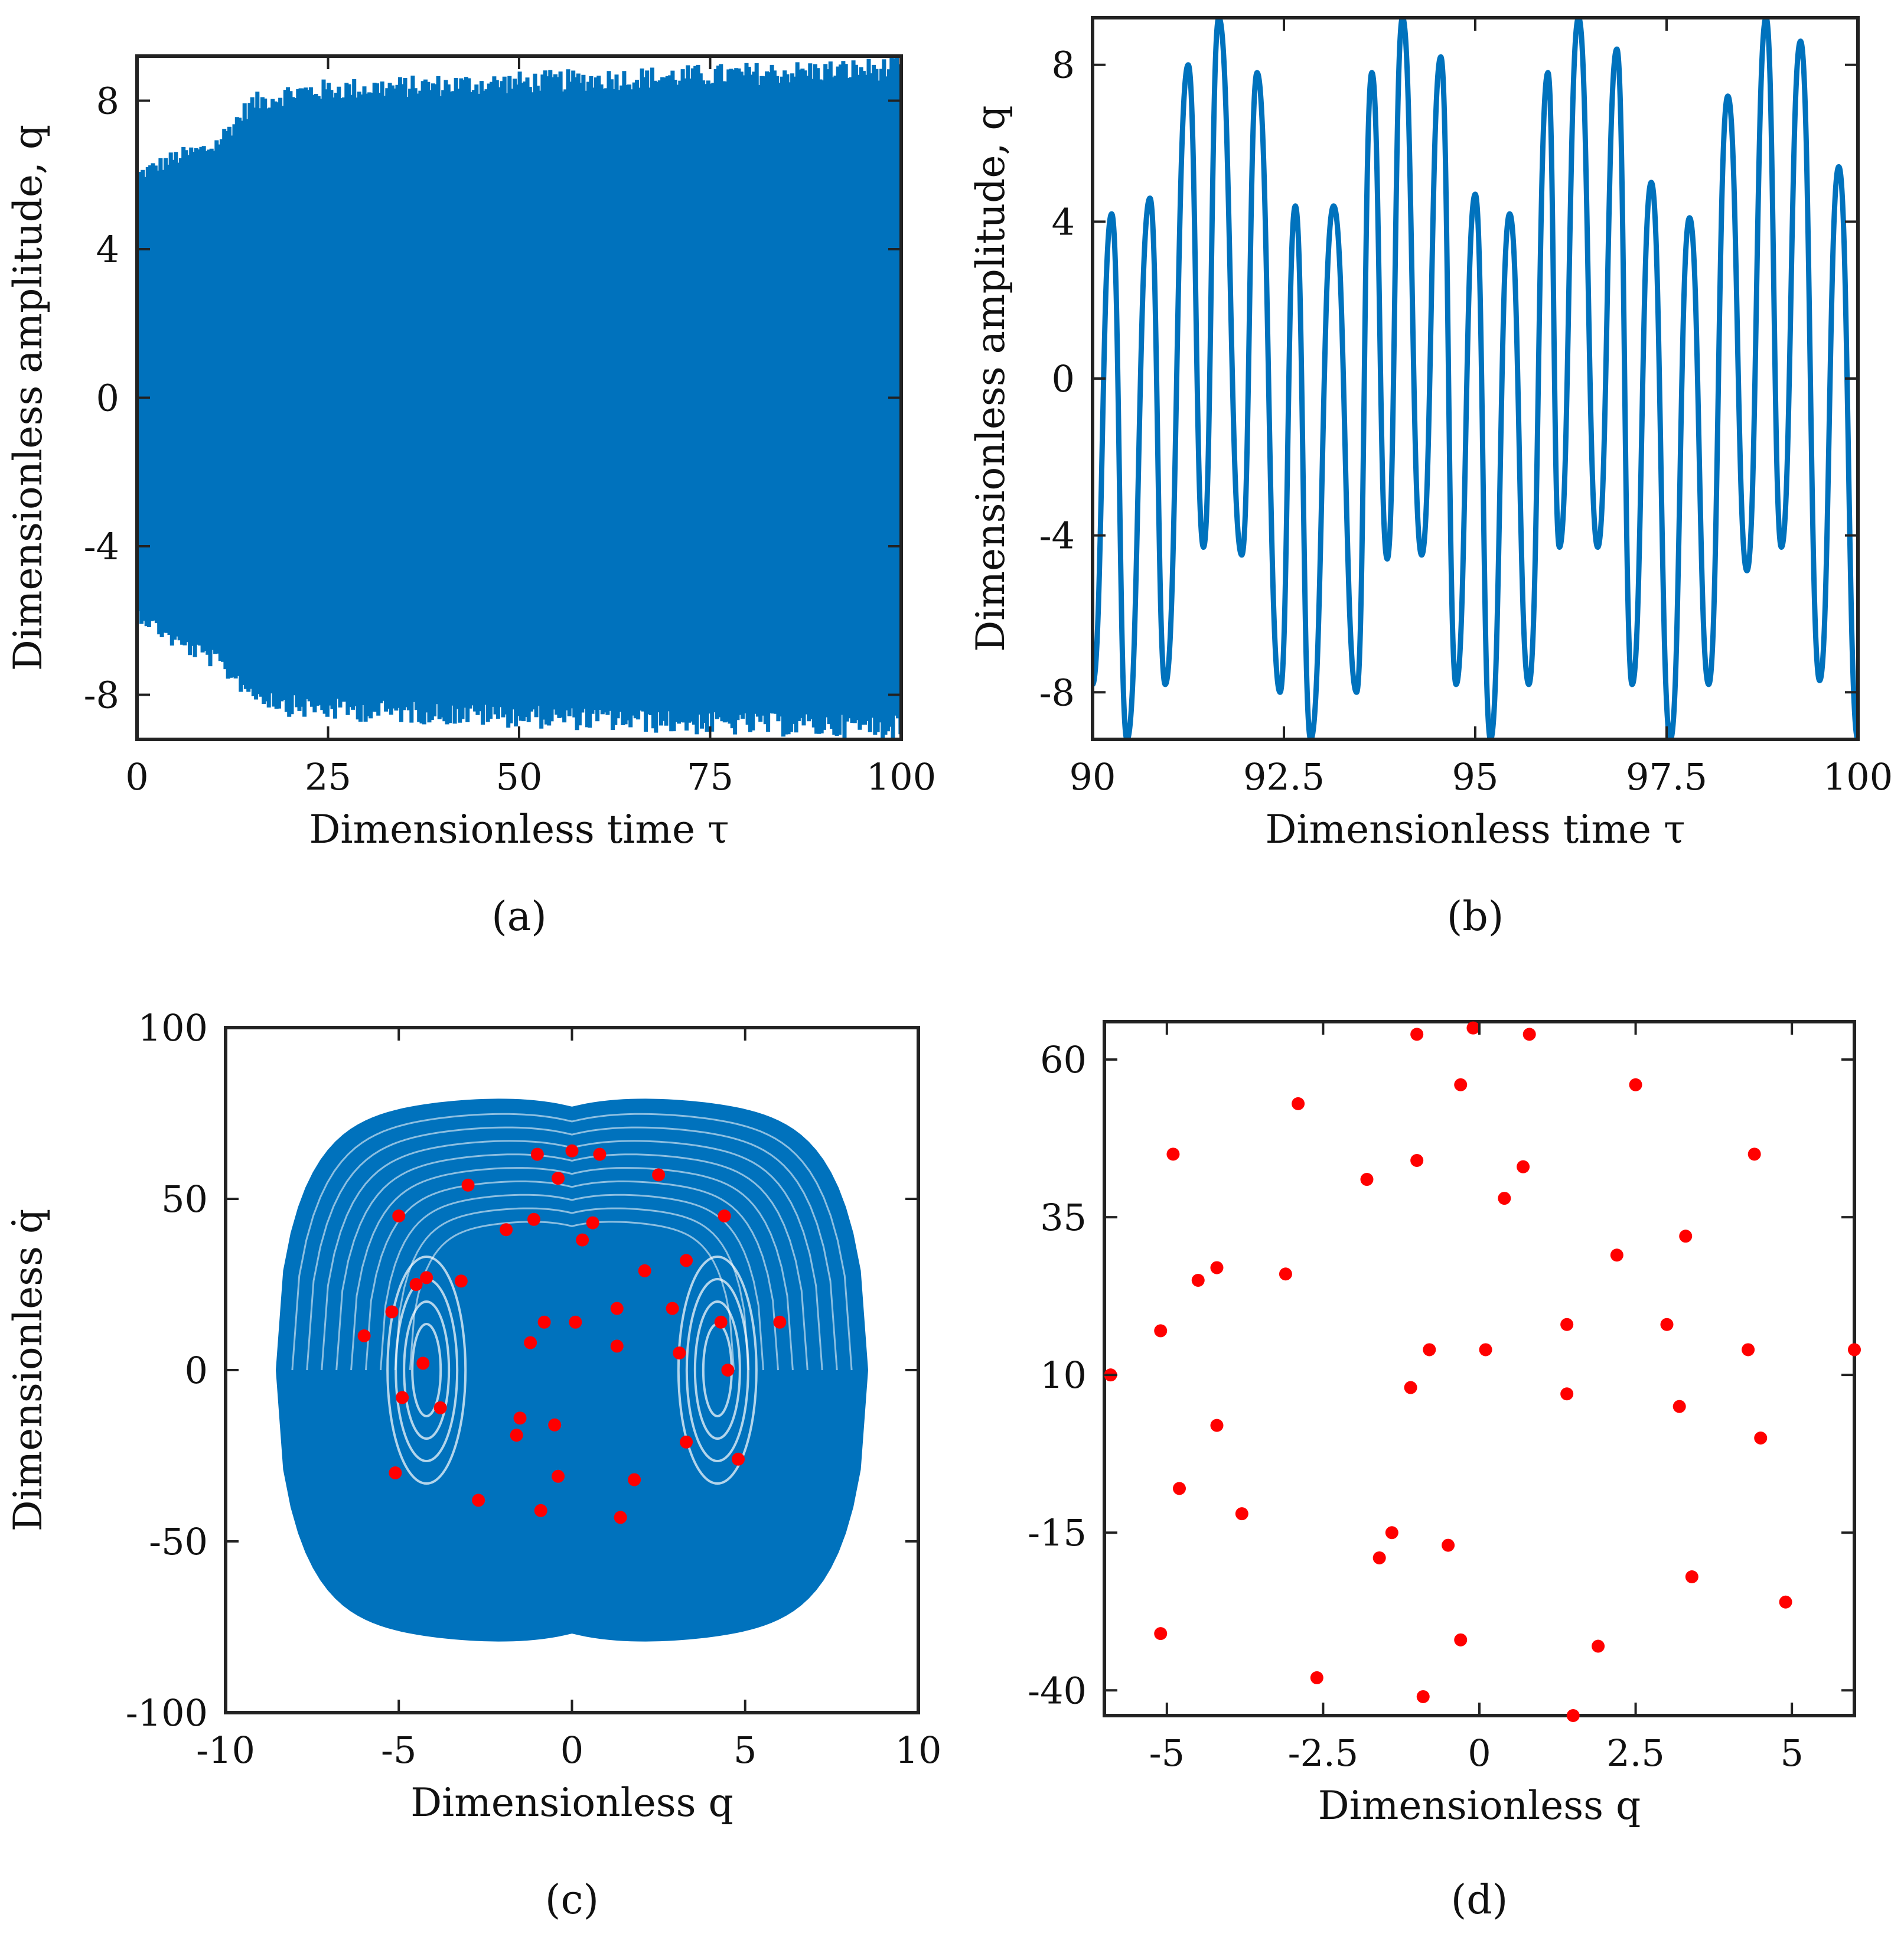  I want to click on y-tick-label: -4, so click(102, 546).